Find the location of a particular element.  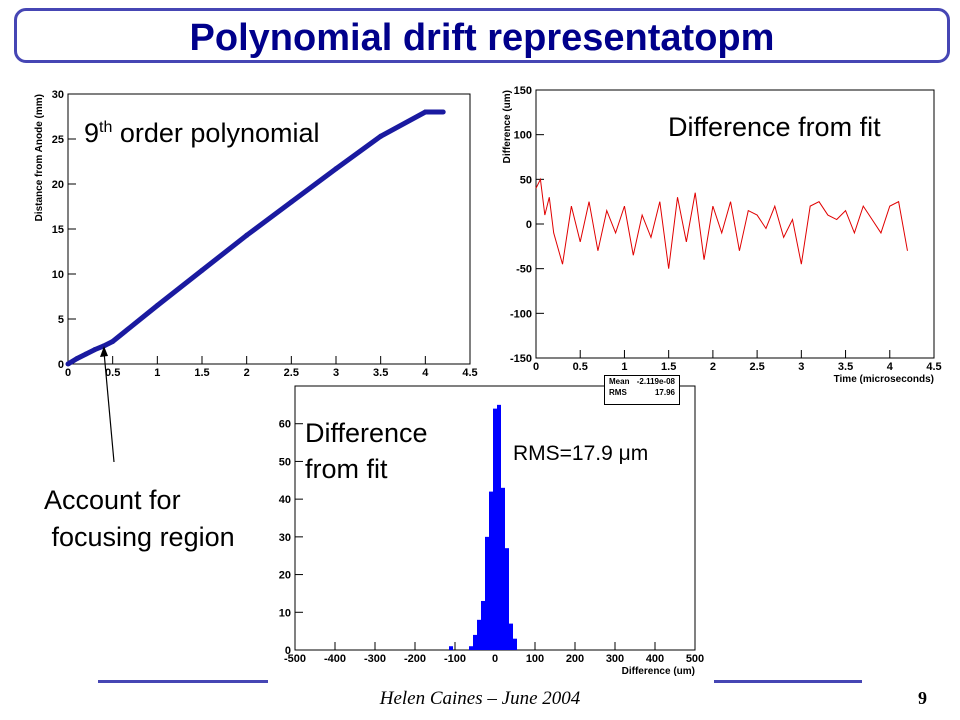

y-tick-label-2: -50 is located at coordinates (524, 270).